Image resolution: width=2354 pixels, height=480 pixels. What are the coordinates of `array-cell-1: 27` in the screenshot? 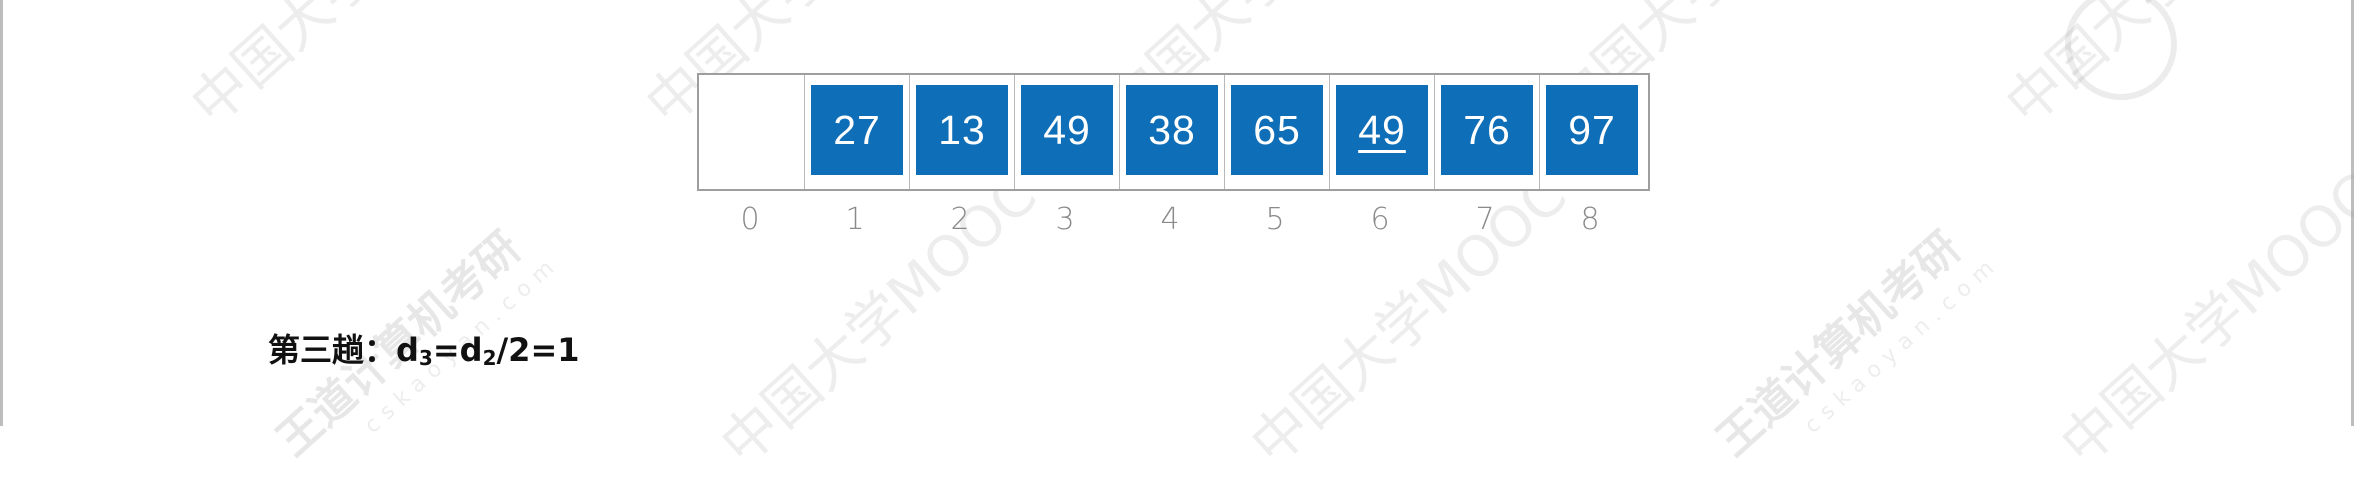 It's located at (856, 132).